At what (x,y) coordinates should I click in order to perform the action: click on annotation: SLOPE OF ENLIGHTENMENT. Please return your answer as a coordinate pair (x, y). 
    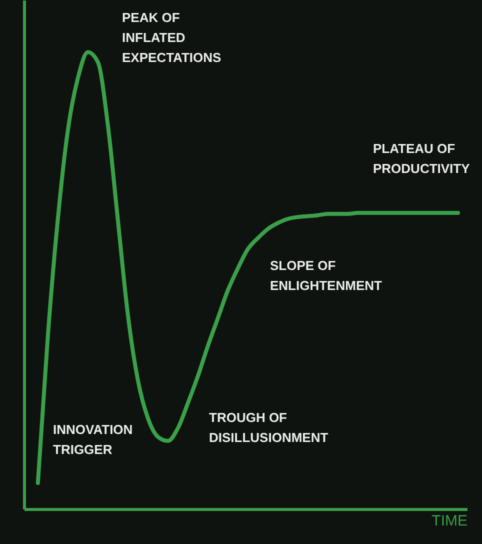
    Looking at the image, I should click on (326, 275).